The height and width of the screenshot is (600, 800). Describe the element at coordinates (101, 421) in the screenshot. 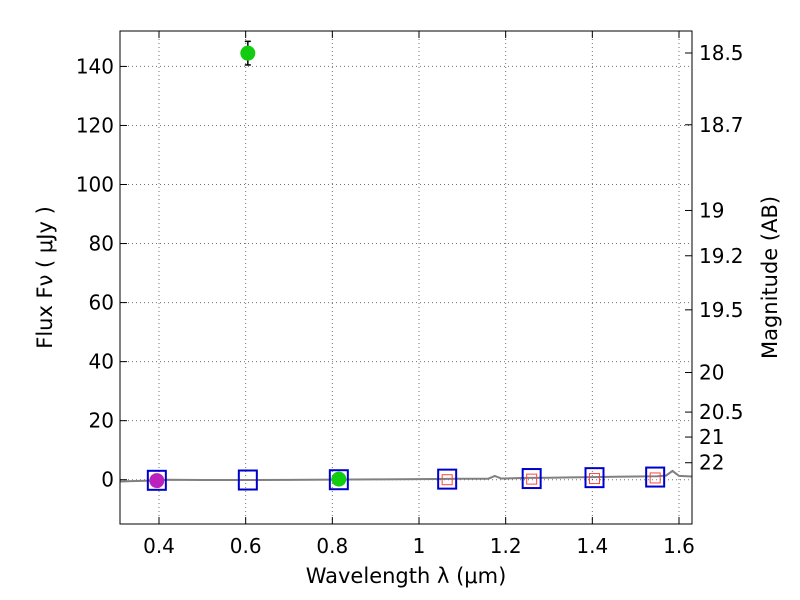

I see `y-tick-label: 20` at that location.